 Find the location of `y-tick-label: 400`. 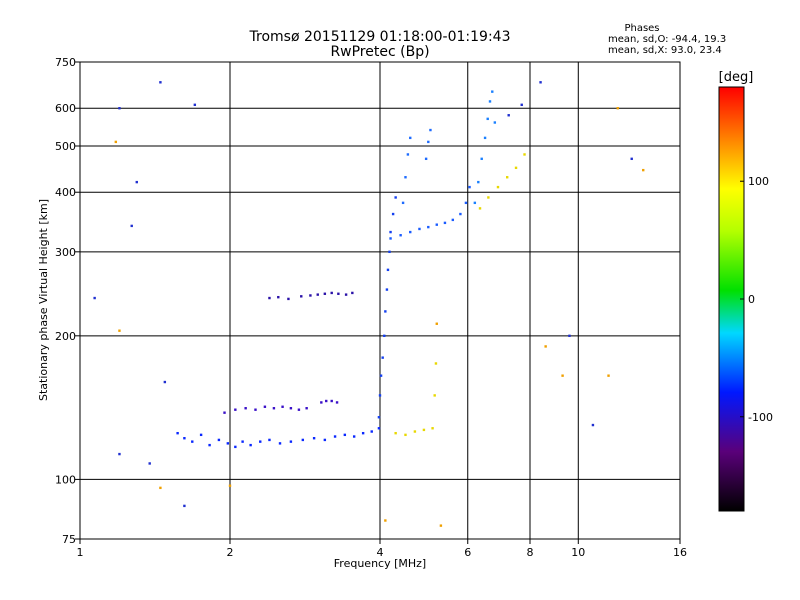

y-tick-label: 400 is located at coordinates (65, 192).